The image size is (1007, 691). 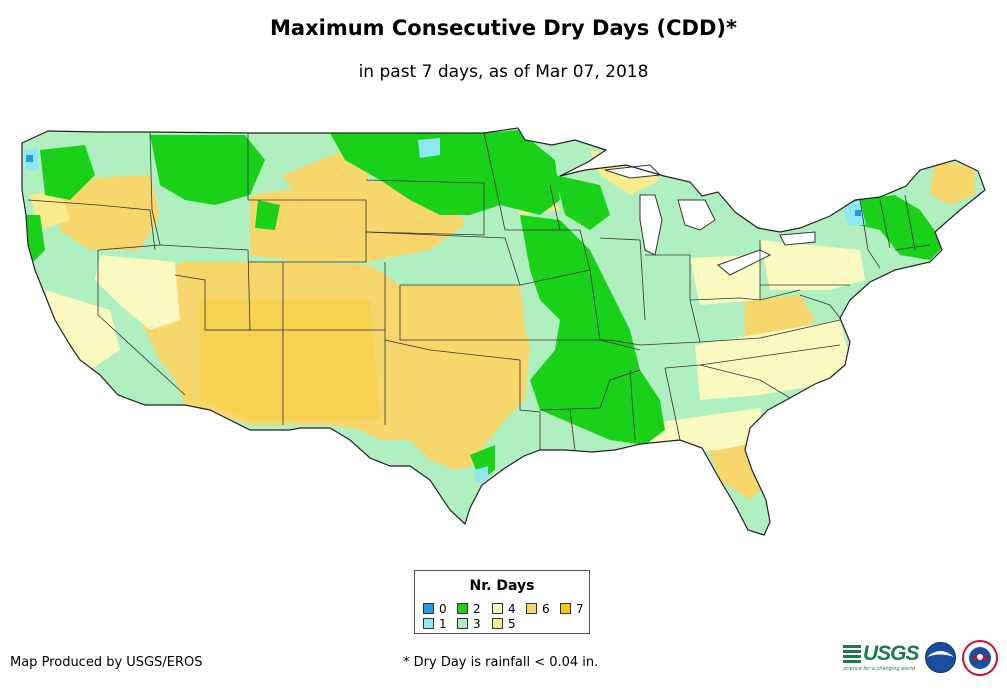 I want to click on legend-item-5: 5, so click(x=504, y=624).